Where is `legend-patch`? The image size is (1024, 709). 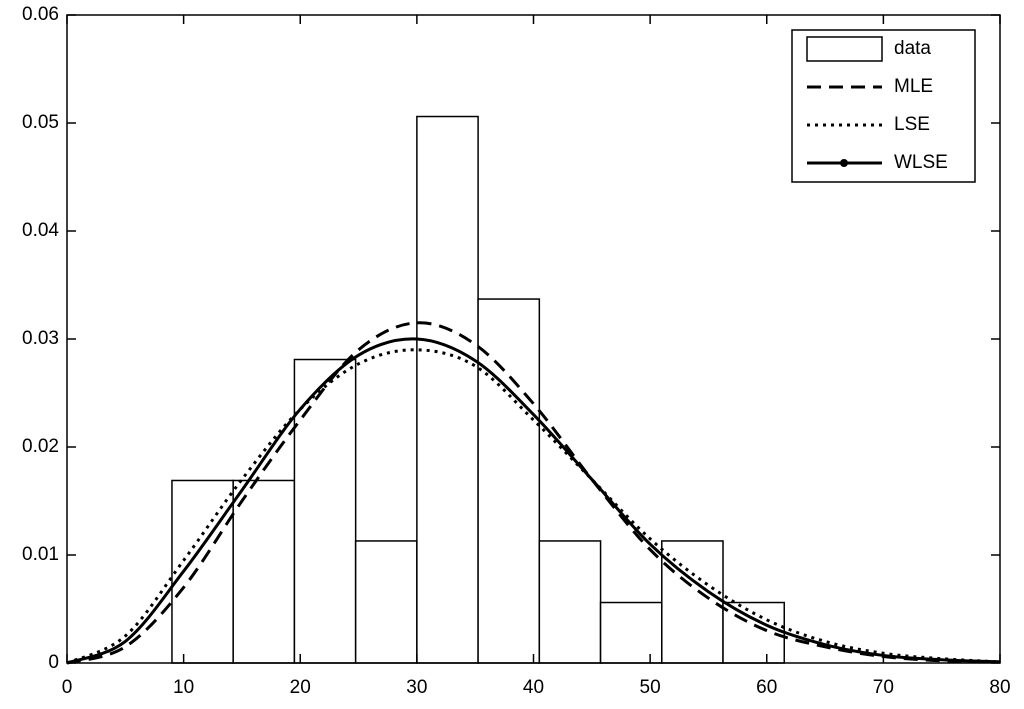 legend-patch is located at coordinates (844, 49).